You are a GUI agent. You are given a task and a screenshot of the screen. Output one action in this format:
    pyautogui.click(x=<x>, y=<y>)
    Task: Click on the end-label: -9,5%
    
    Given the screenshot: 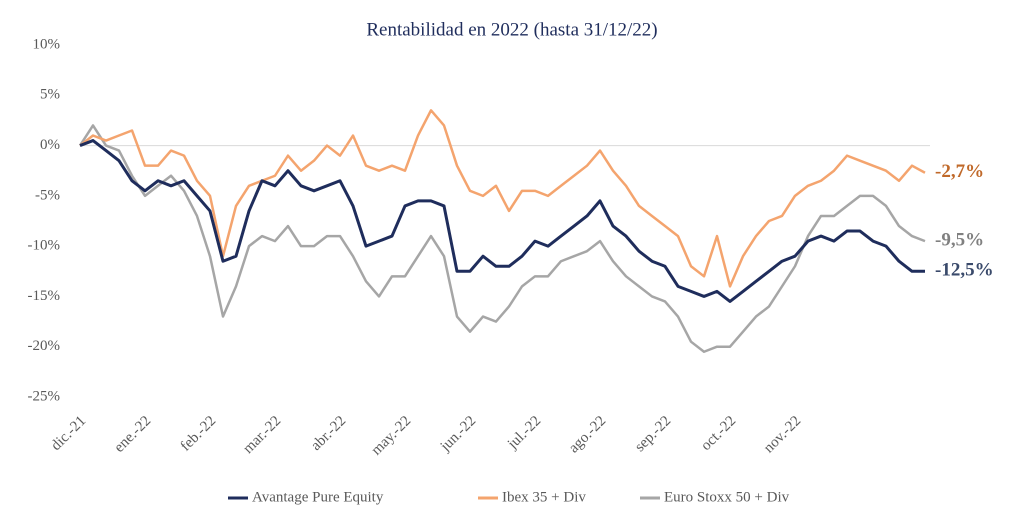 What is the action you would take?
    pyautogui.click(x=959, y=239)
    